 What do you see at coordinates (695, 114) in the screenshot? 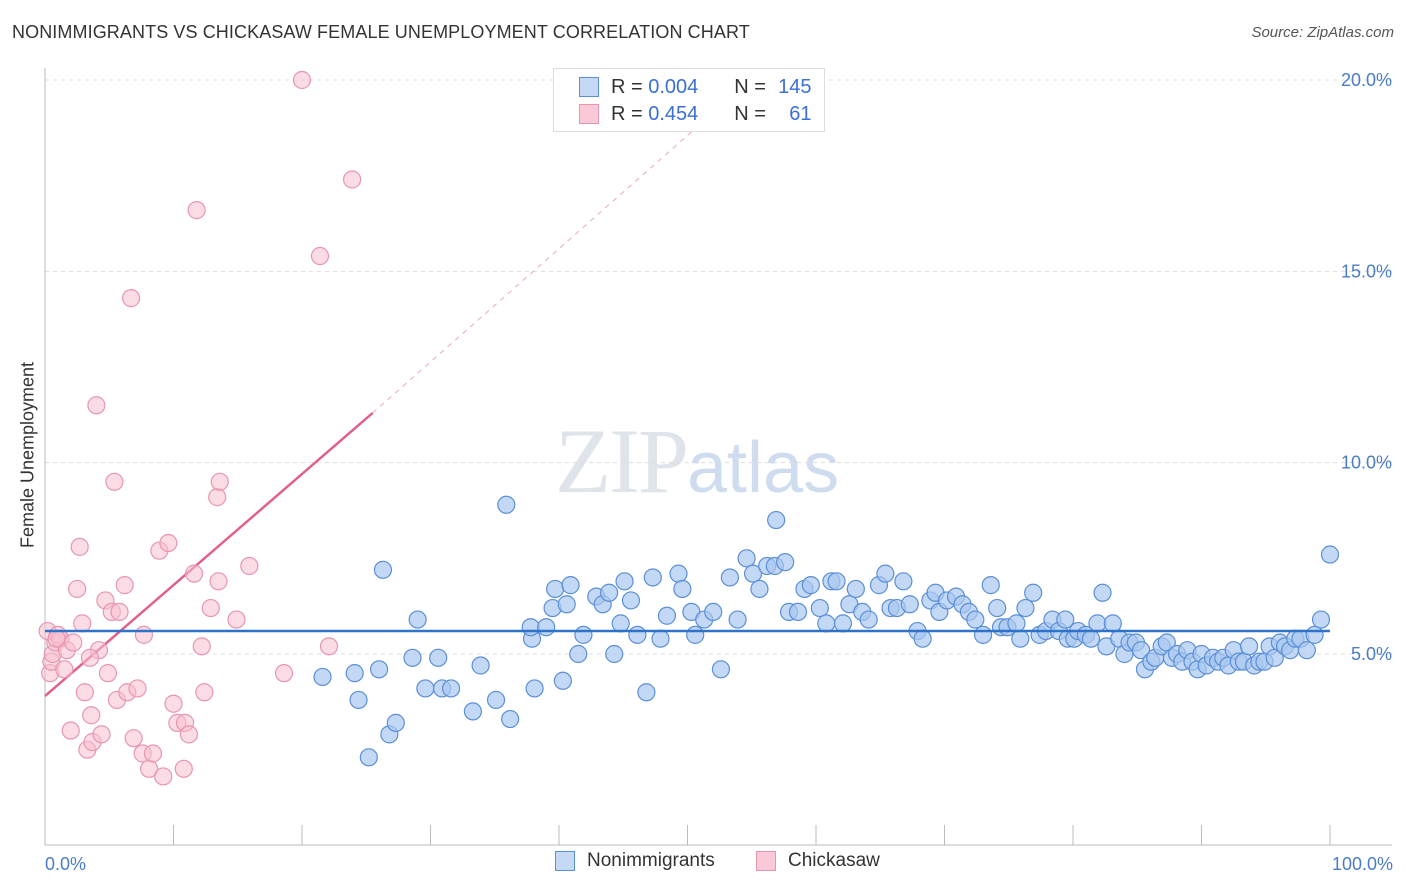
I see `legend-stats-row-chickasaw: R = 0.454 N = 61` at bounding box center [695, 114].